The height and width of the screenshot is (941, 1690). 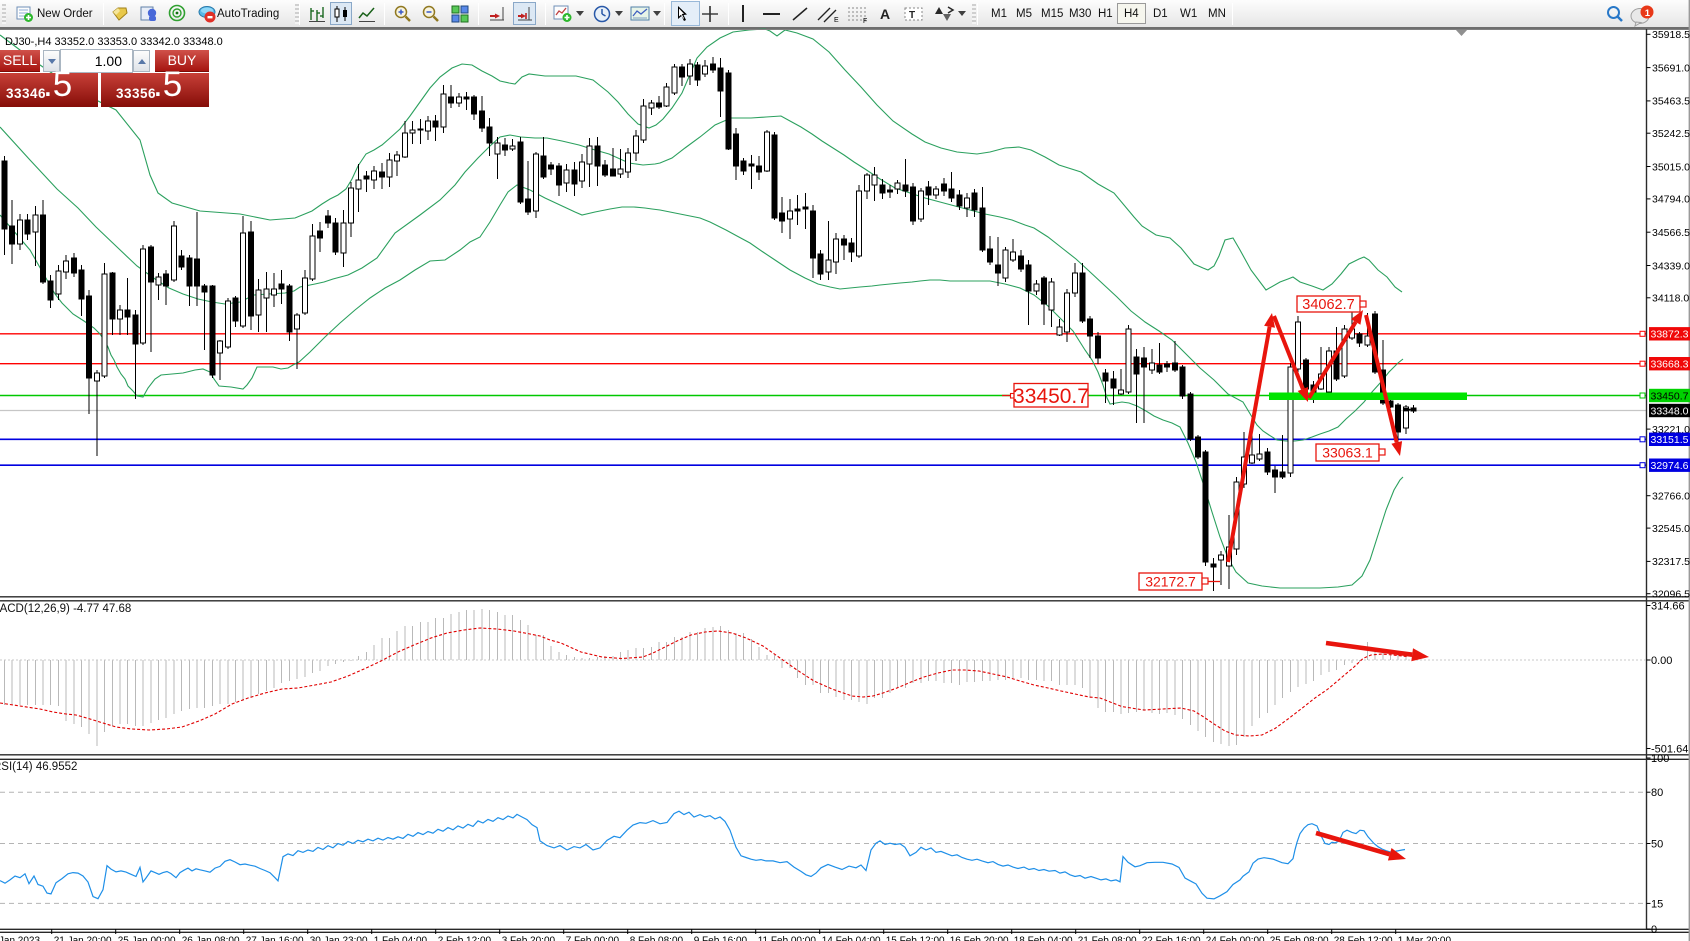 What do you see at coordinates (1671, 200) in the screenshot?
I see `svg-text: 34794.0` at bounding box center [1671, 200].